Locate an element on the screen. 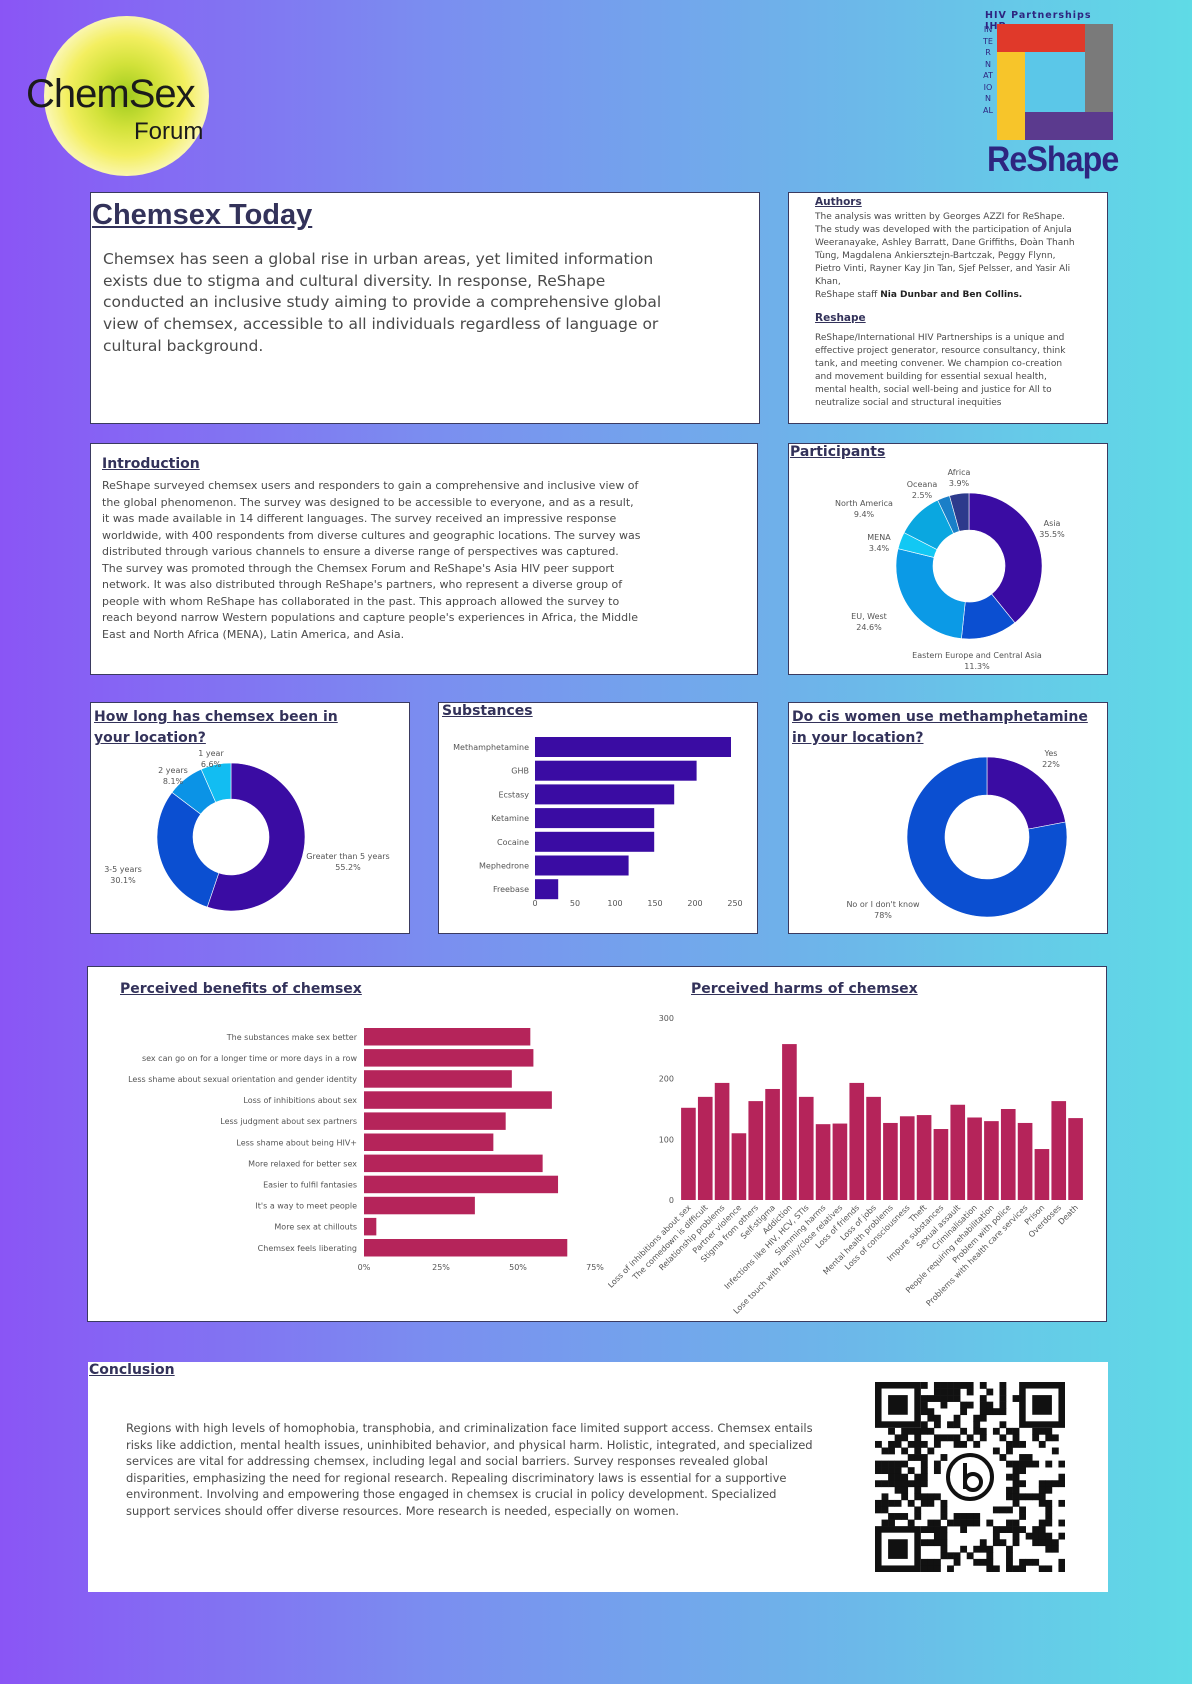 The height and width of the screenshot is (1684, 1192). qr-modules is located at coordinates (970, 1477).